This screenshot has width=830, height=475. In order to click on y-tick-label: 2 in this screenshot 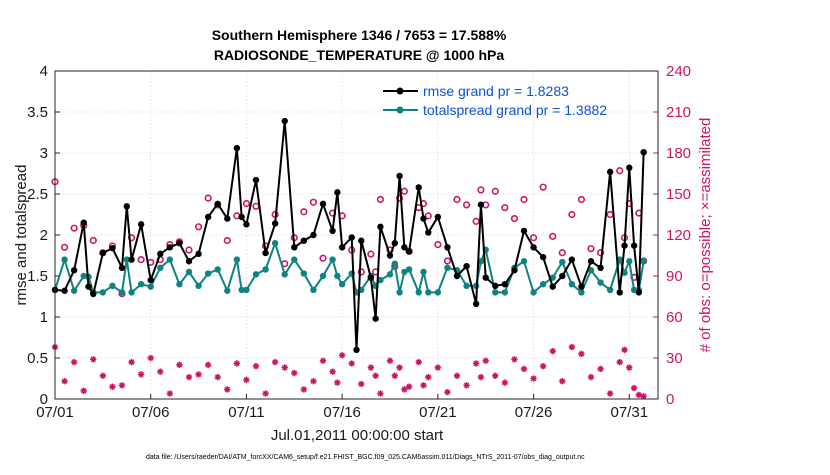, I will do `click(44, 235)`.